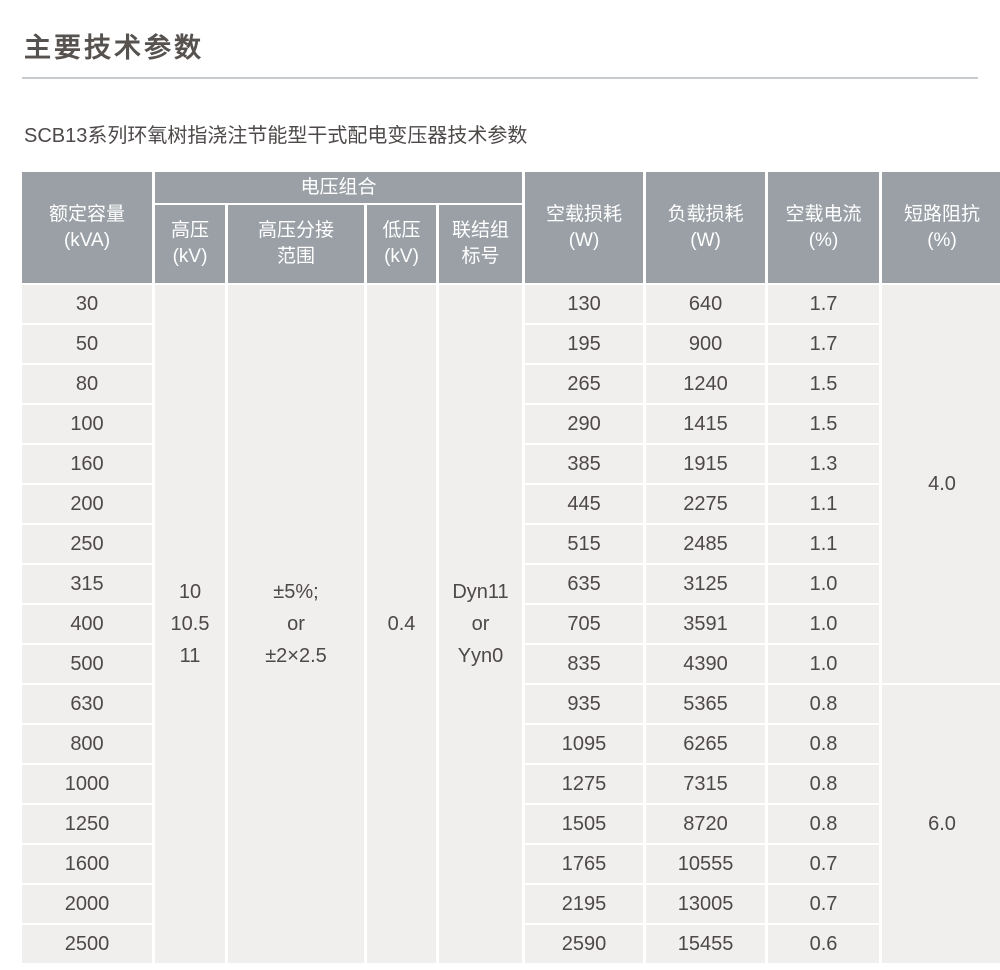  What do you see at coordinates (500, 78) in the screenshot?
I see `title-divider` at bounding box center [500, 78].